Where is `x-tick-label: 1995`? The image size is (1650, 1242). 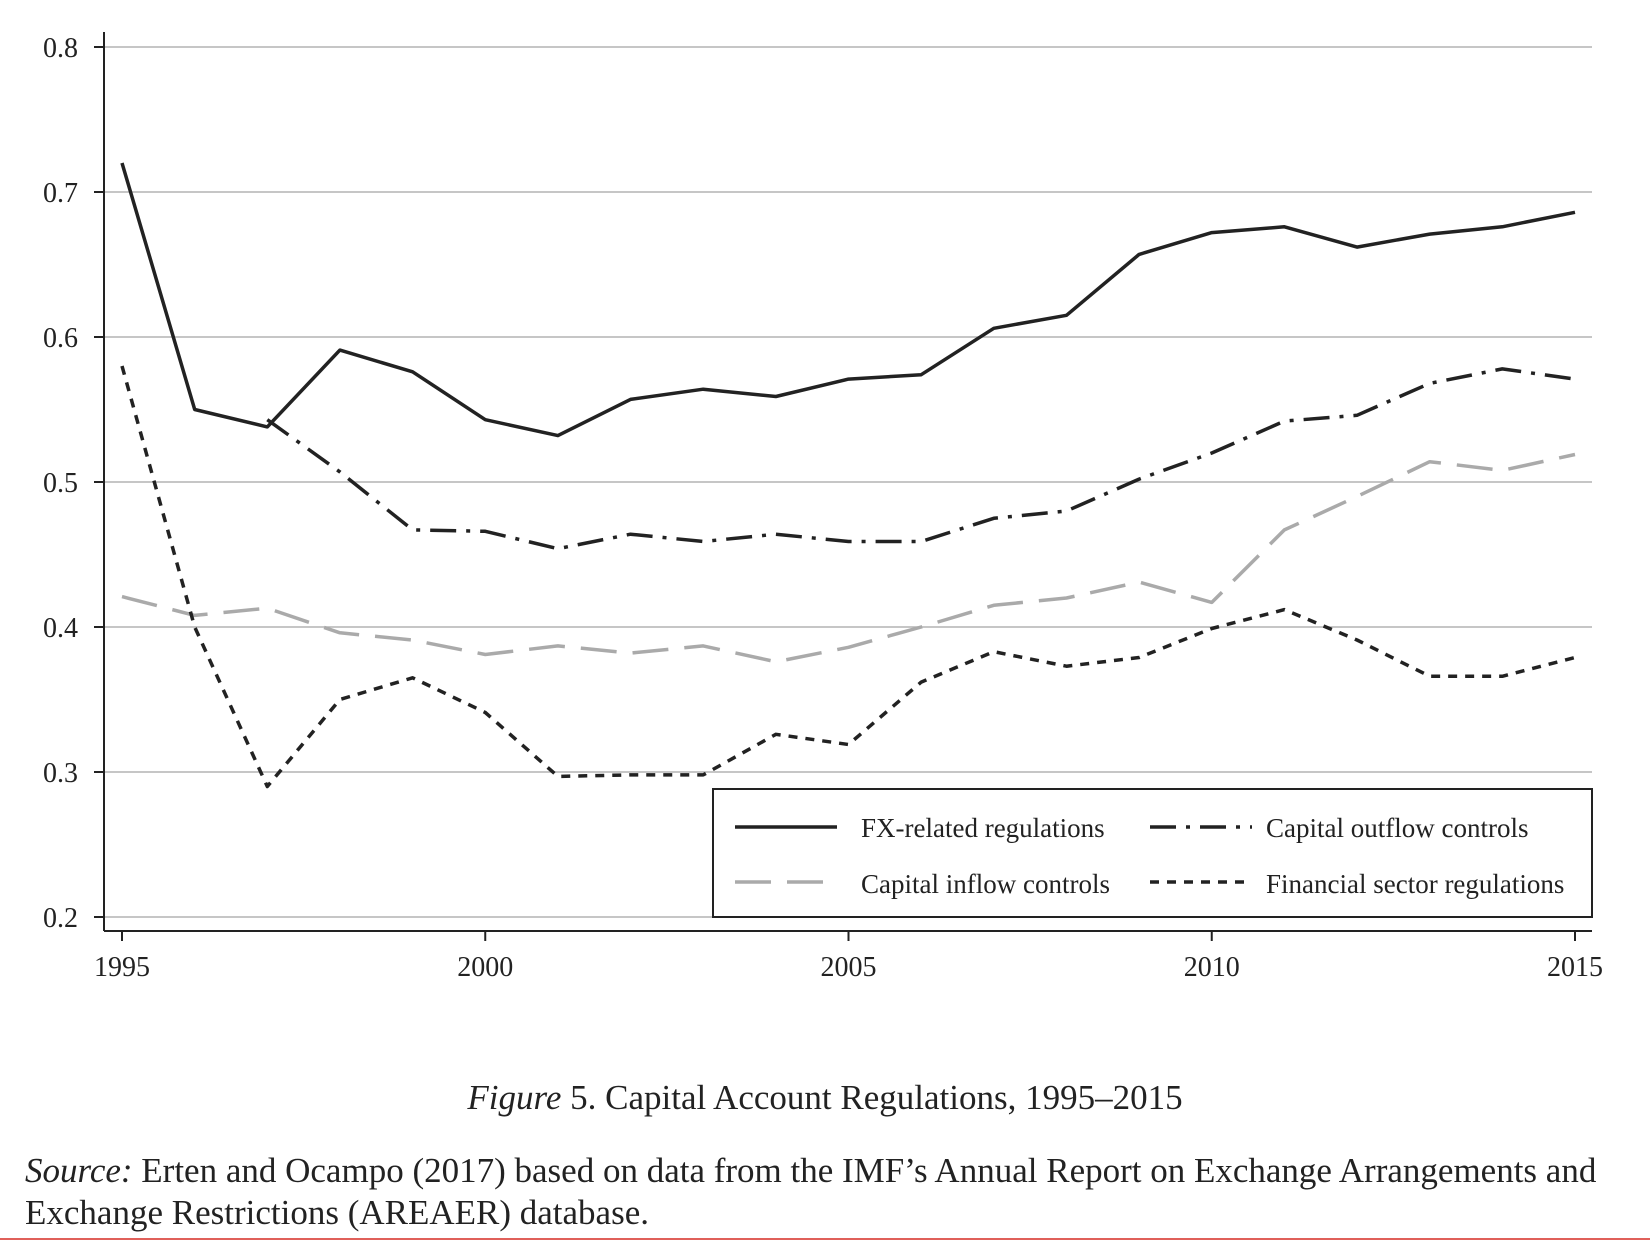 x-tick-label: 1995 is located at coordinates (122, 967).